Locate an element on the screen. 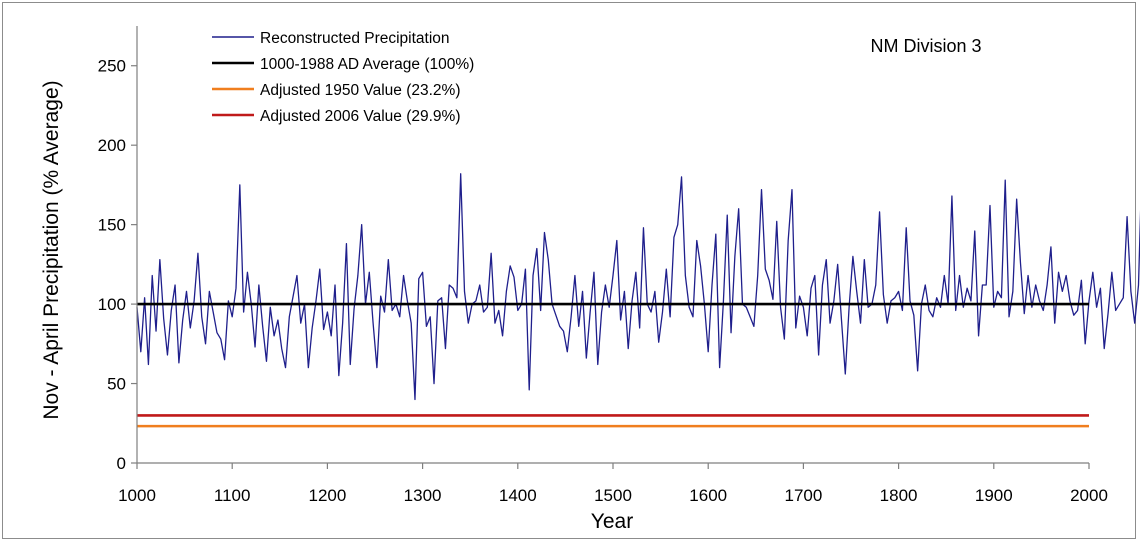  y-tick-label: 150 is located at coordinates (112, 225).